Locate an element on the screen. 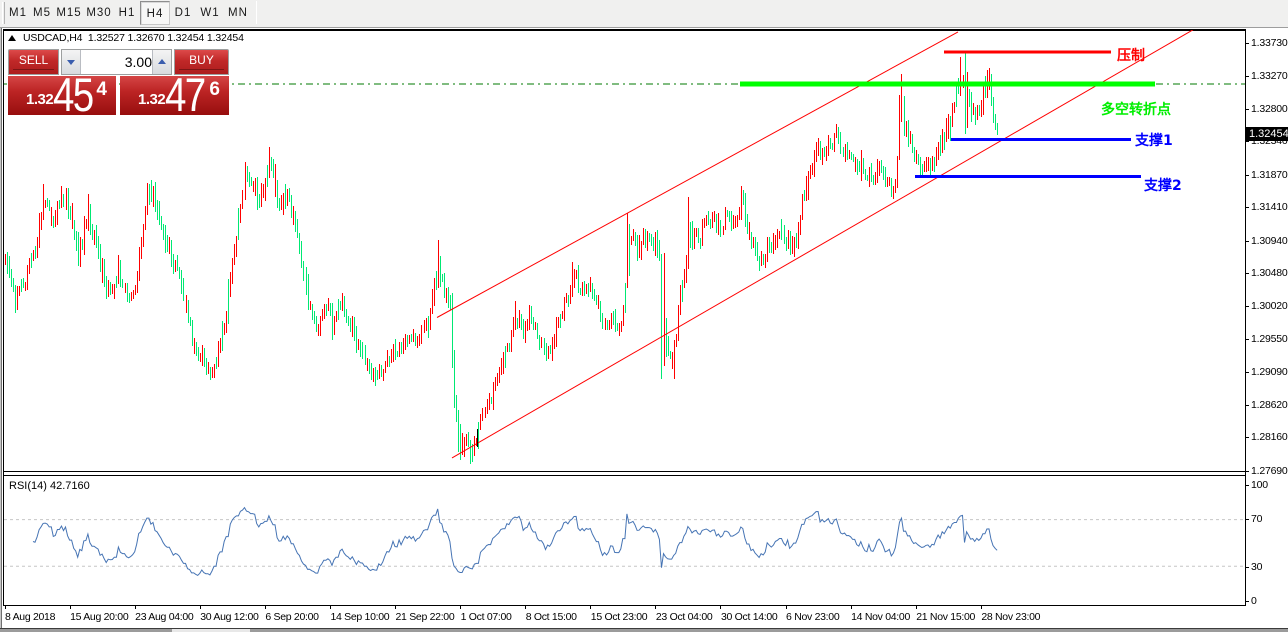  main-bottom-border is located at coordinates (624, 471).